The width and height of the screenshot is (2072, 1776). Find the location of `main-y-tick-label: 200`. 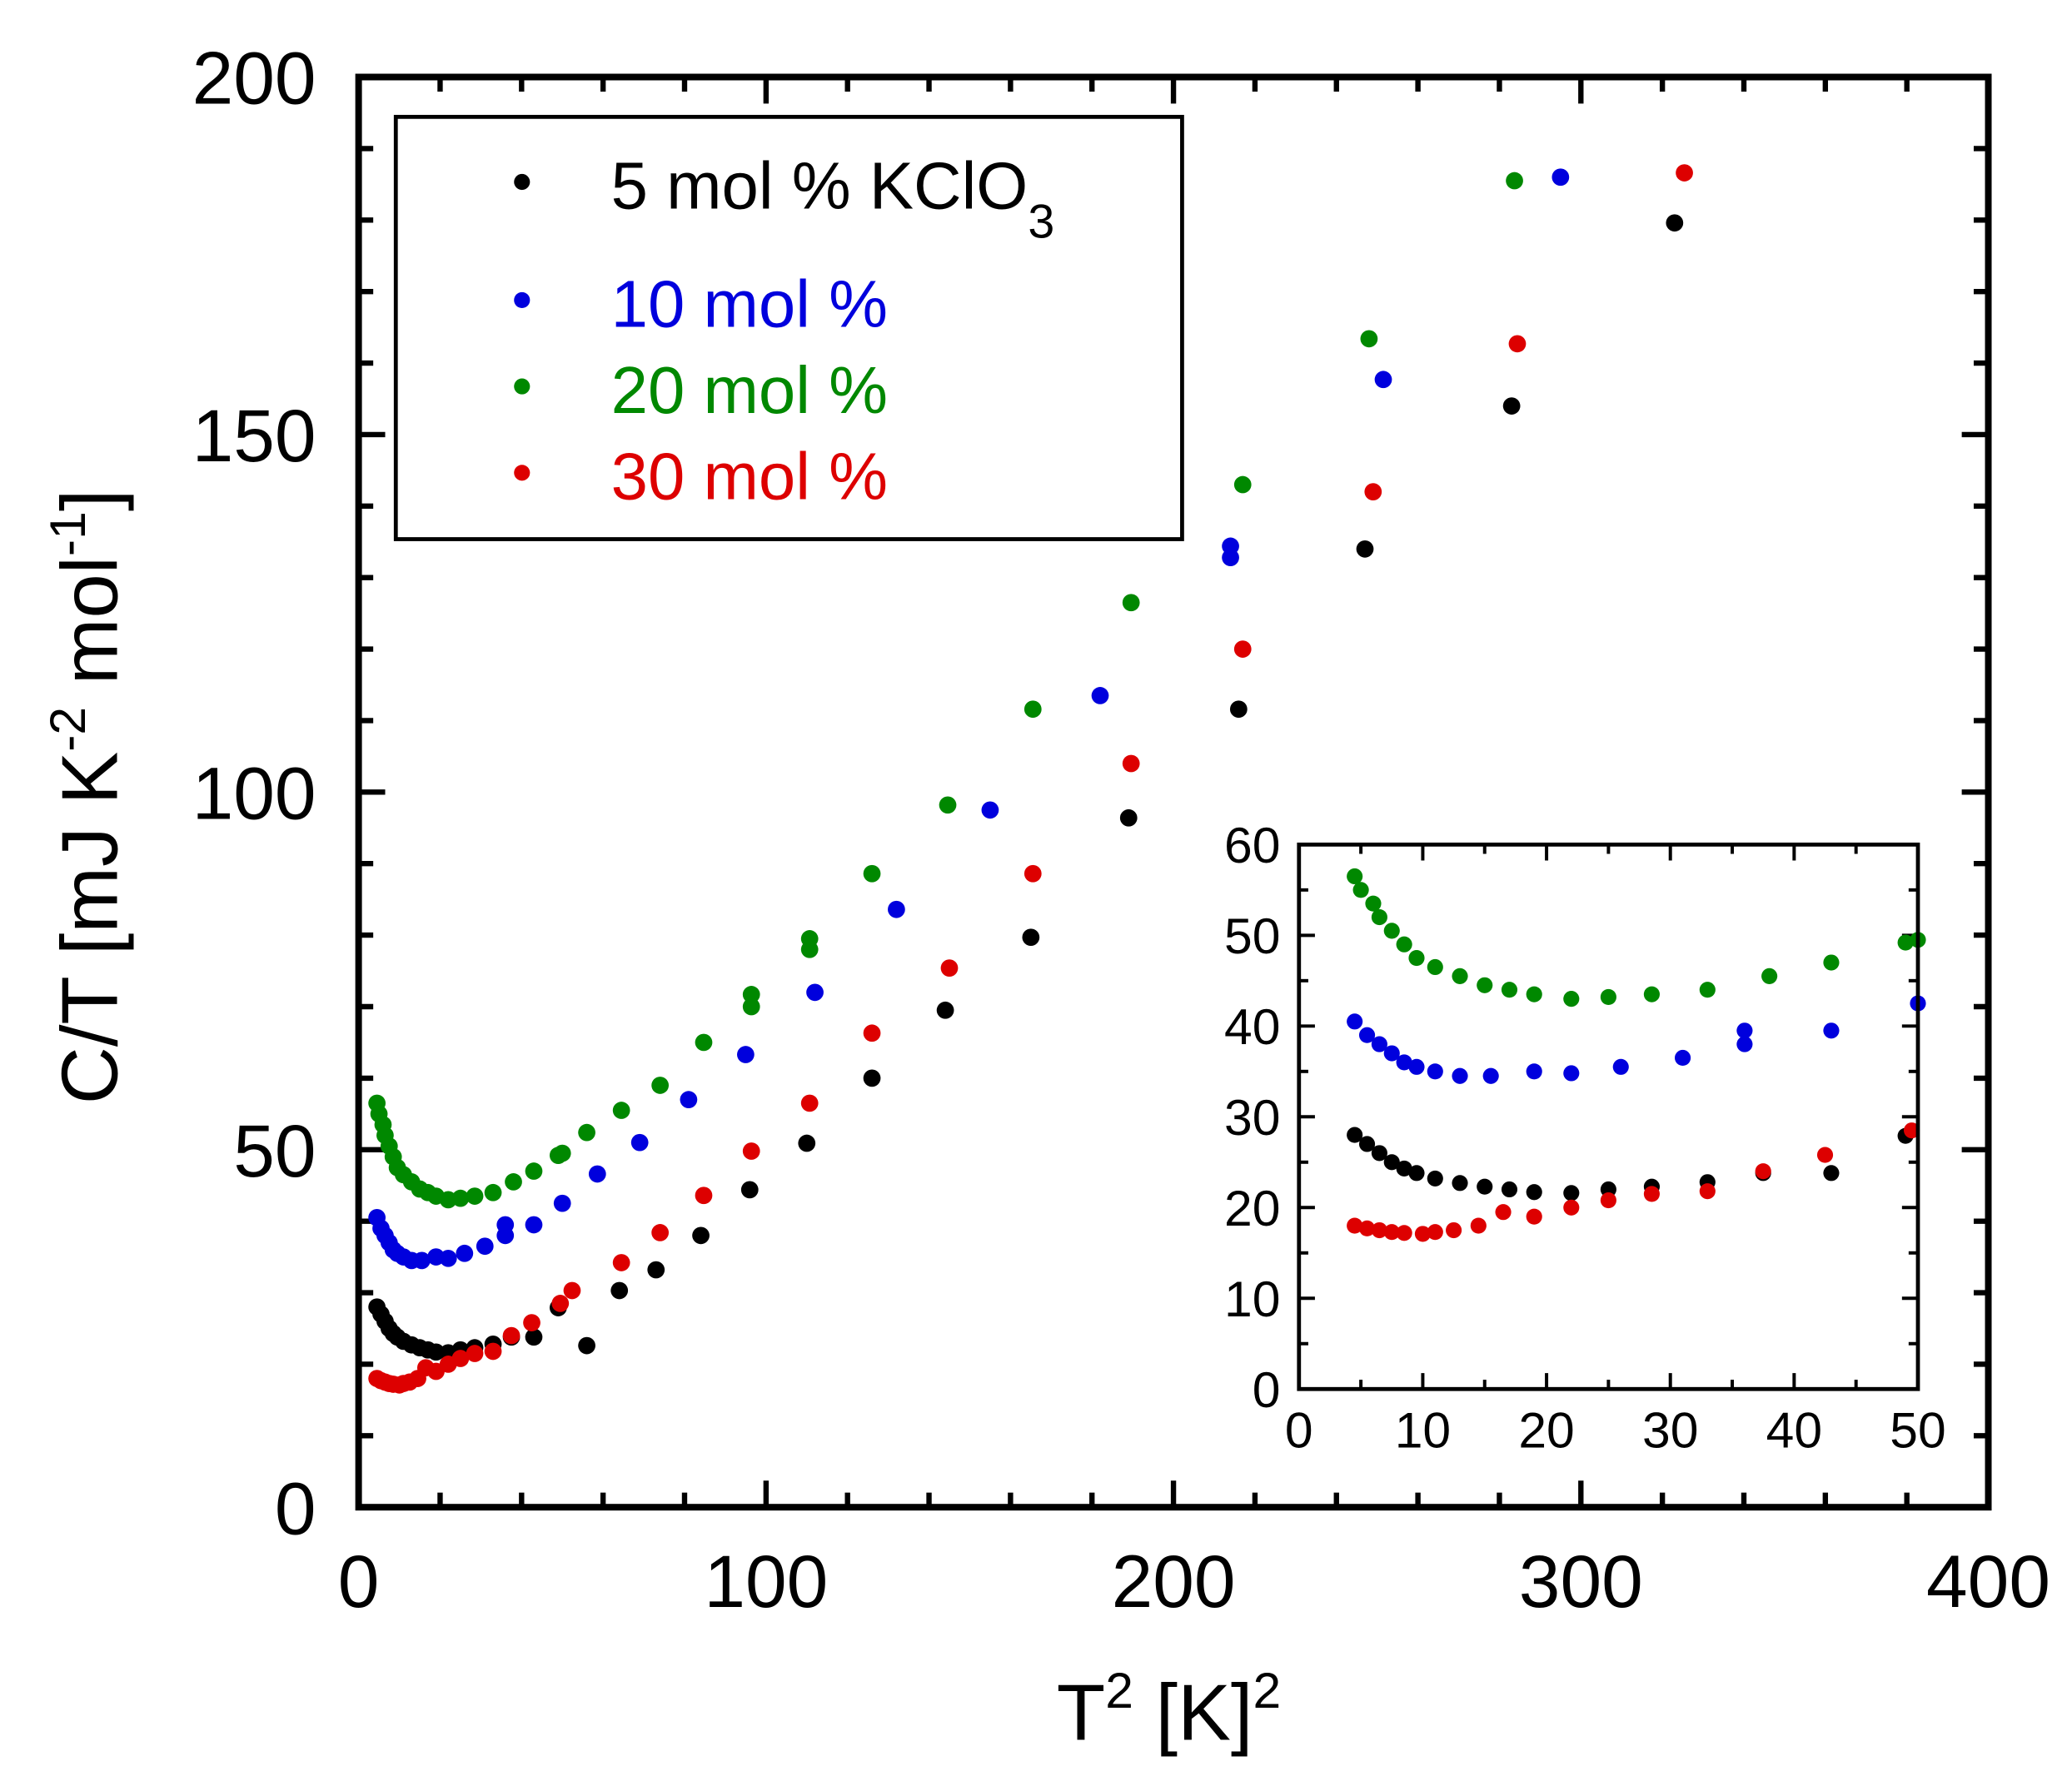

main-y-tick-label: 200 is located at coordinates (254, 79).